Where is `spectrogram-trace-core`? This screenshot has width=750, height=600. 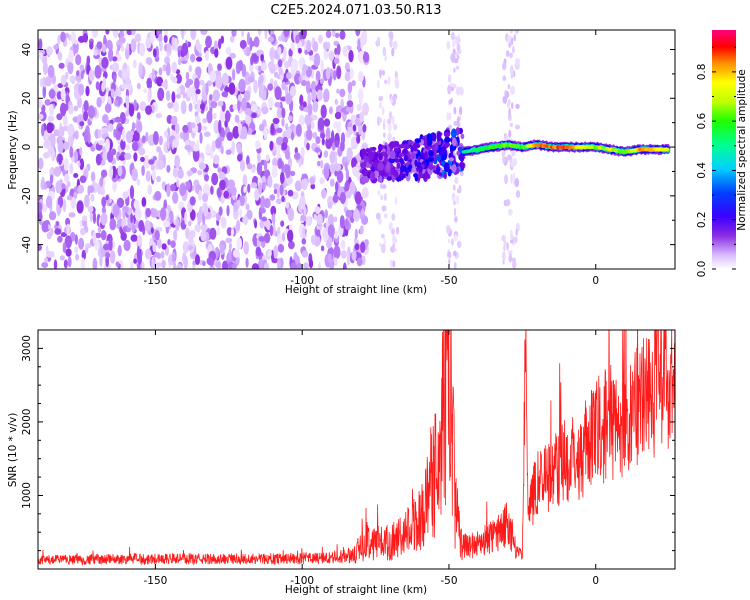 spectrogram-trace-core is located at coordinates (667, 149).